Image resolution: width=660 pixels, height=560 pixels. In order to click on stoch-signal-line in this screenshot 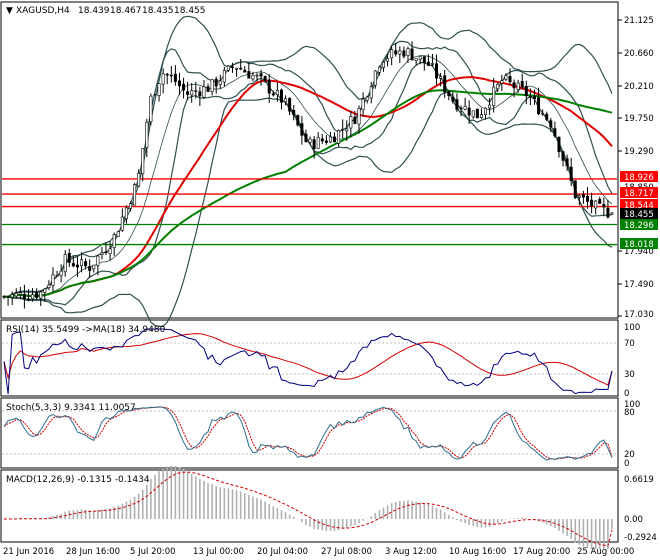, I will do `click(308, 433)`.